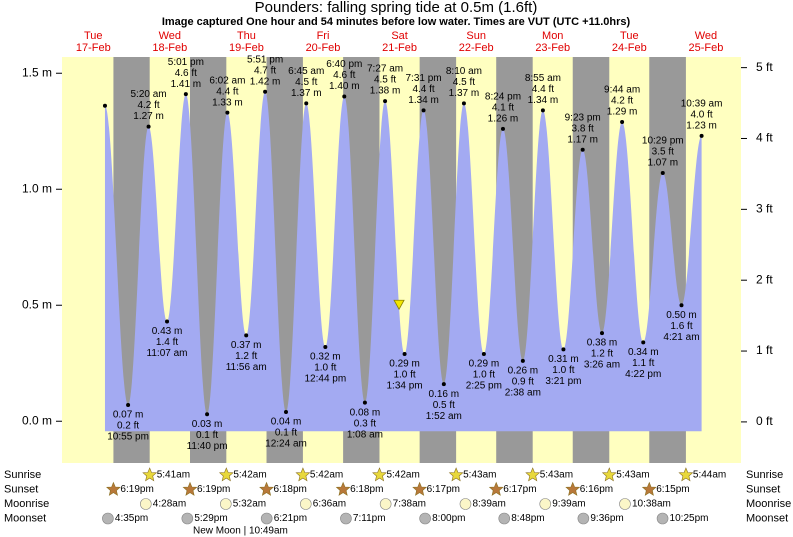 The image size is (793, 537). What do you see at coordinates (399, 36) in the screenshot?
I see `weekday-label: Sat` at bounding box center [399, 36].